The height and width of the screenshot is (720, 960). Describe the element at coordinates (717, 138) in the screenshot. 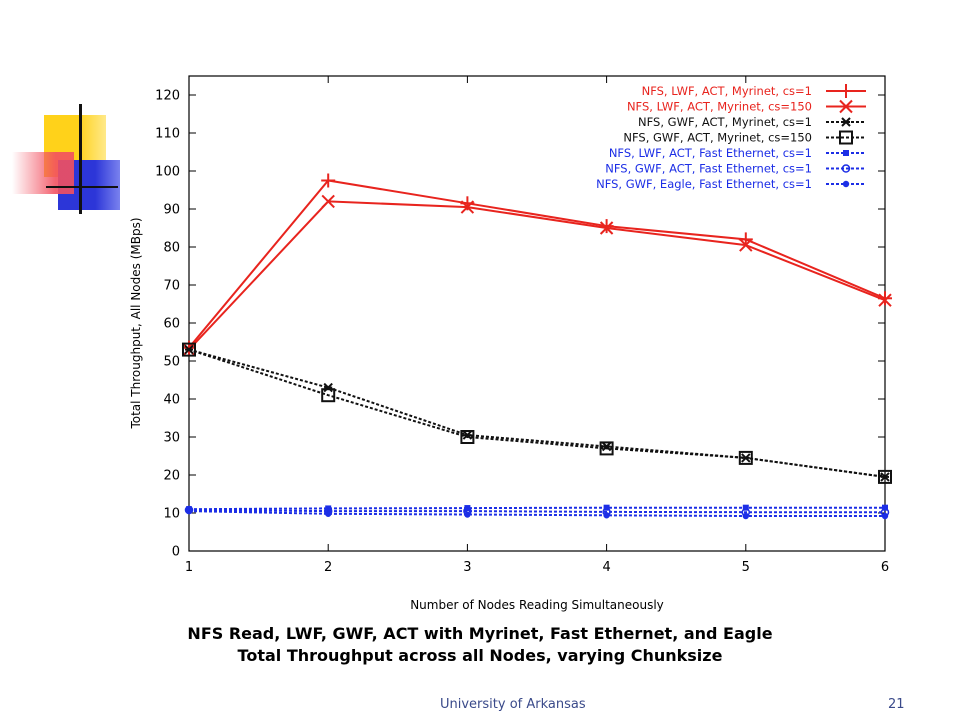

I see `legend-label: NFS, GWF, ACT, Myrinet, cs=150` at that location.